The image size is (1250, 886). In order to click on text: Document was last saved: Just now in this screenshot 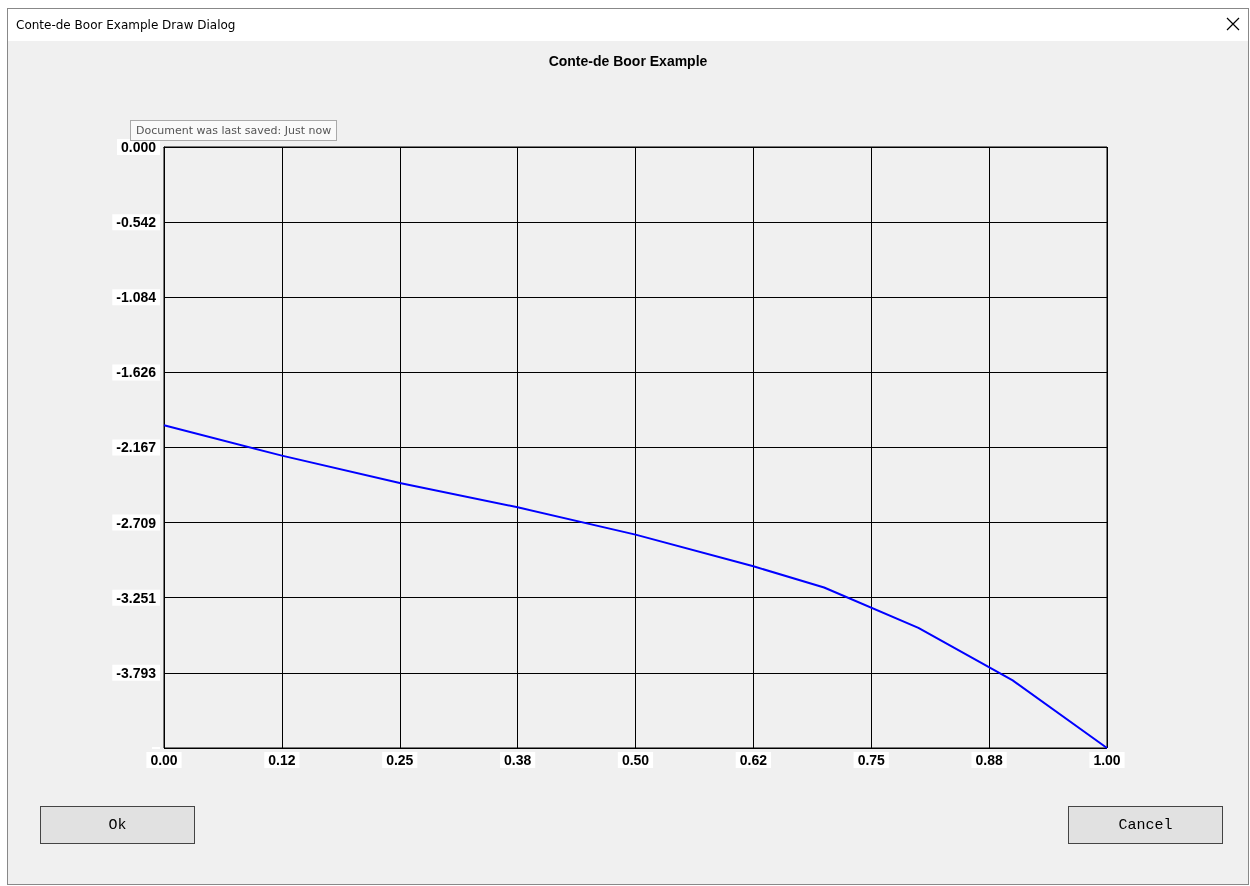, I will do `click(234, 130)`.